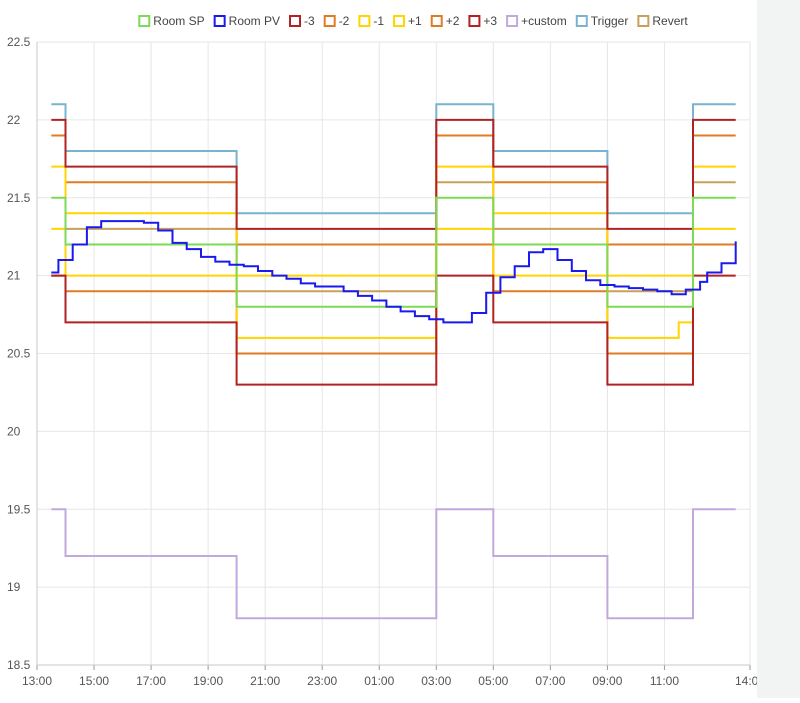 This screenshot has width=800, height=703. I want to click on x-tick-label: 09:00, so click(607, 681).